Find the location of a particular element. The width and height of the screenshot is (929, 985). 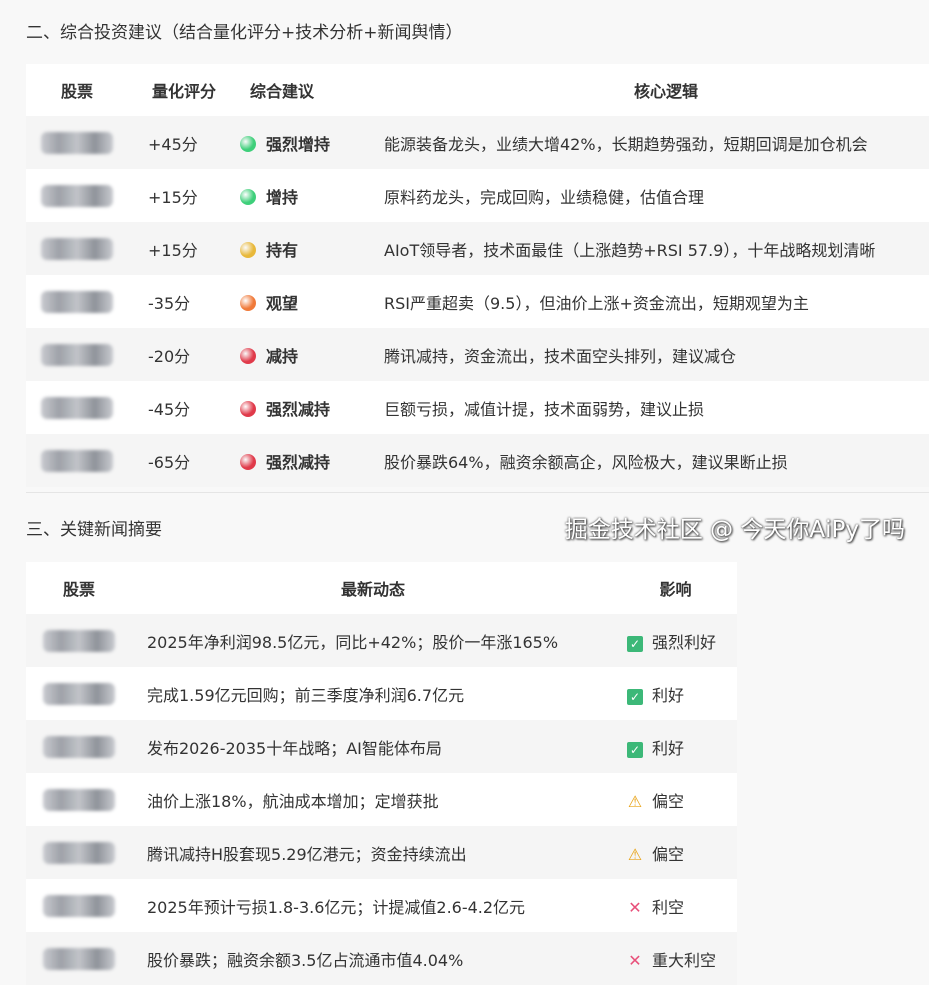

table-row: 油价上涨18%，航油成本增加；定增获批 ⚠ 偏空 is located at coordinates (381, 799).